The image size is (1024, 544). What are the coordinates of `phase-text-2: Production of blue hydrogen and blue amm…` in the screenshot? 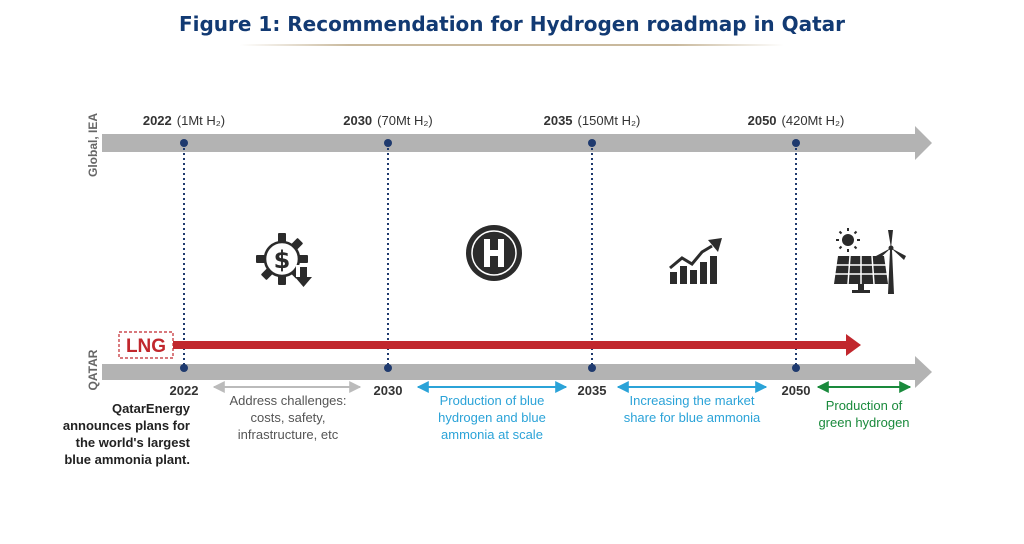 It's located at (492, 417).